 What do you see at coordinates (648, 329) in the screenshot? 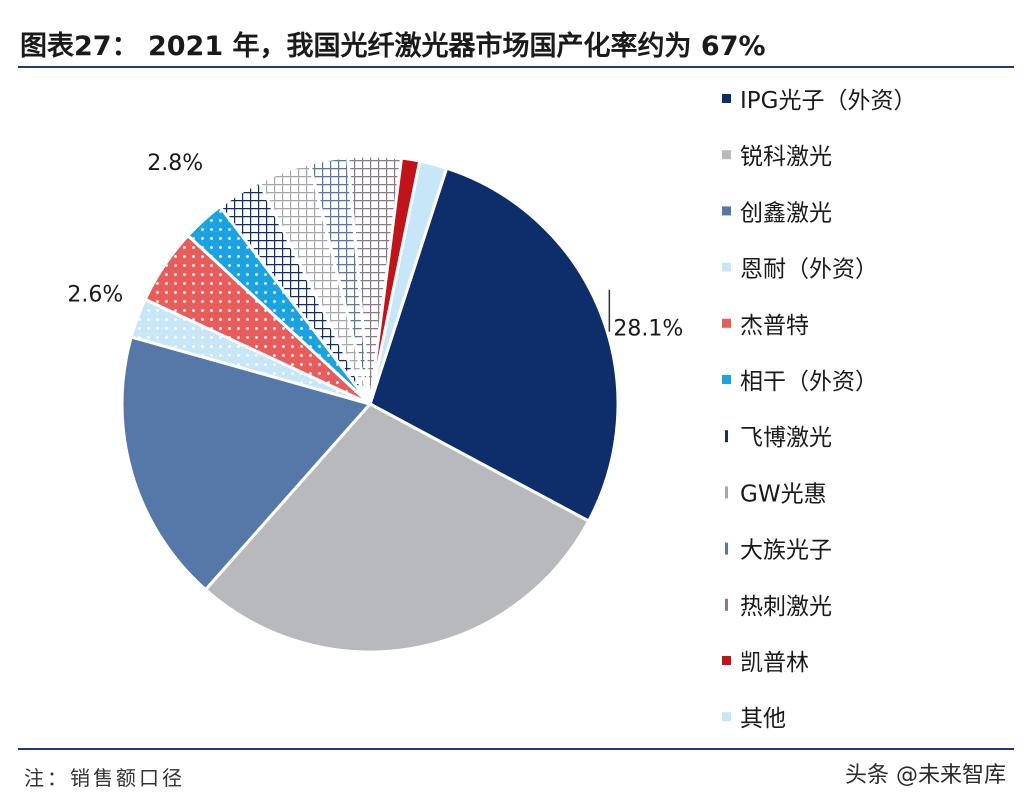
I see `data-label-1: 28.1%` at bounding box center [648, 329].